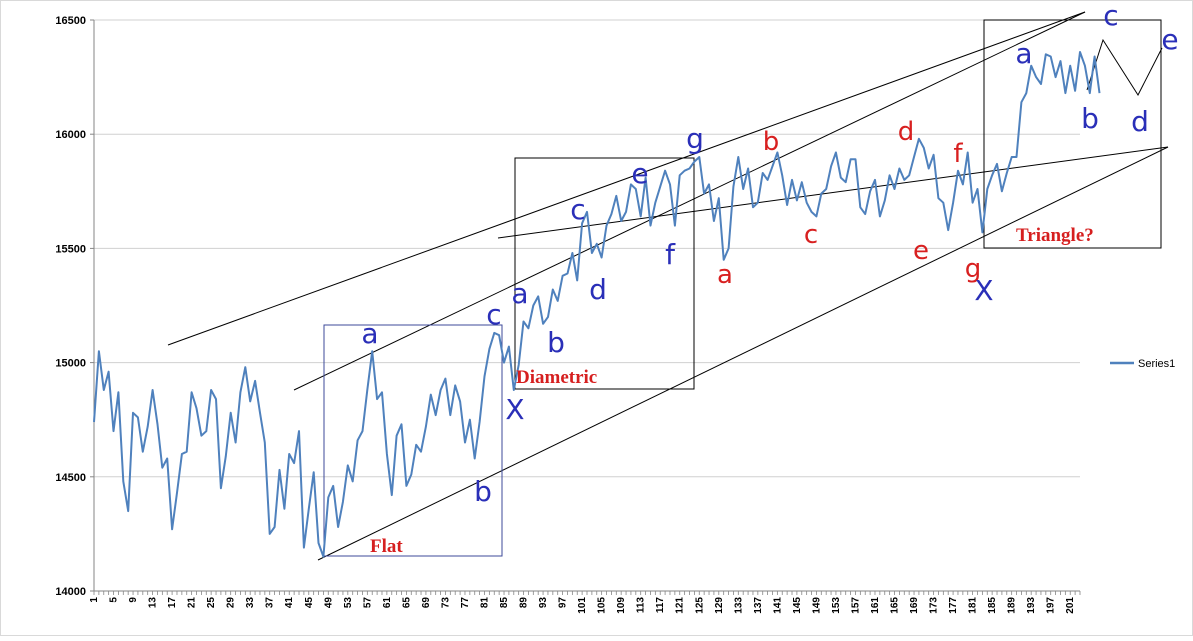  Describe the element at coordinates (445, 603) in the screenshot. I see `x-tick-label: 73` at that location.